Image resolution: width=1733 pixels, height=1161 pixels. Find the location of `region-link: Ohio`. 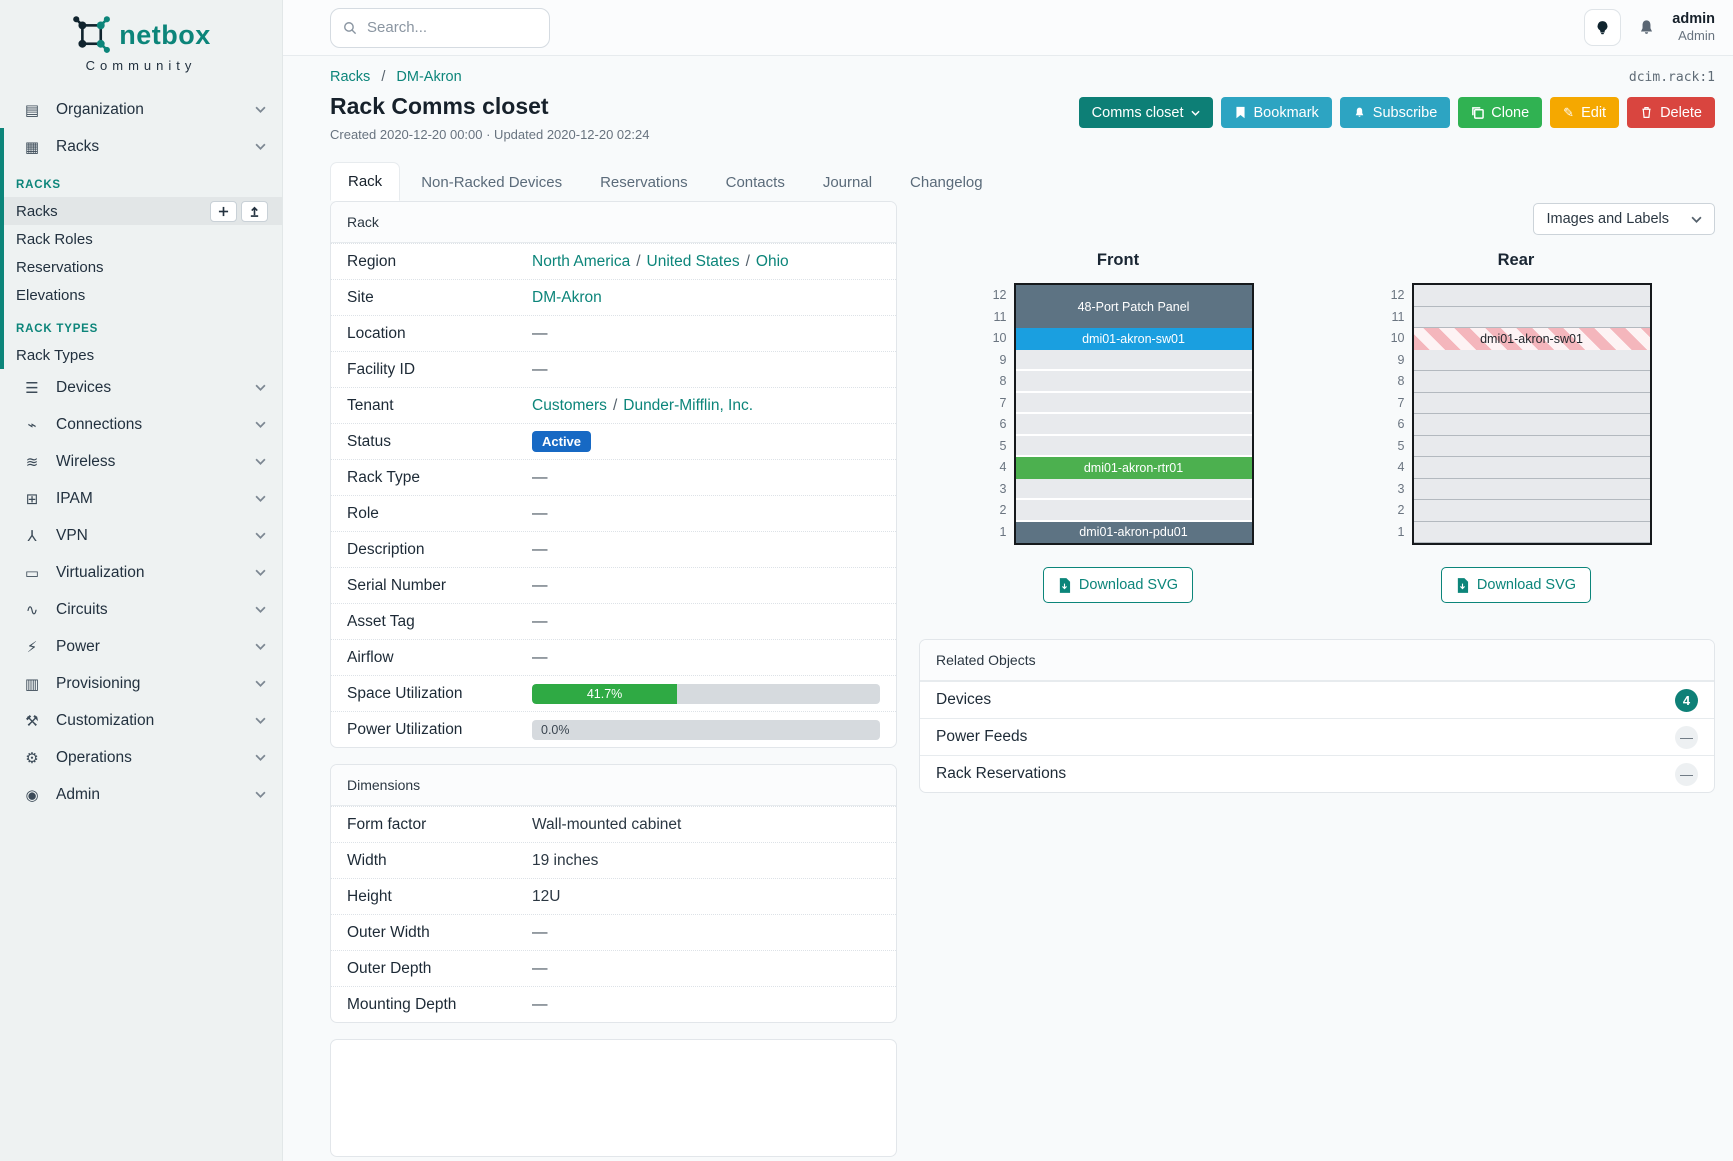

region-link: Ohio is located at coordinates (772, 261).